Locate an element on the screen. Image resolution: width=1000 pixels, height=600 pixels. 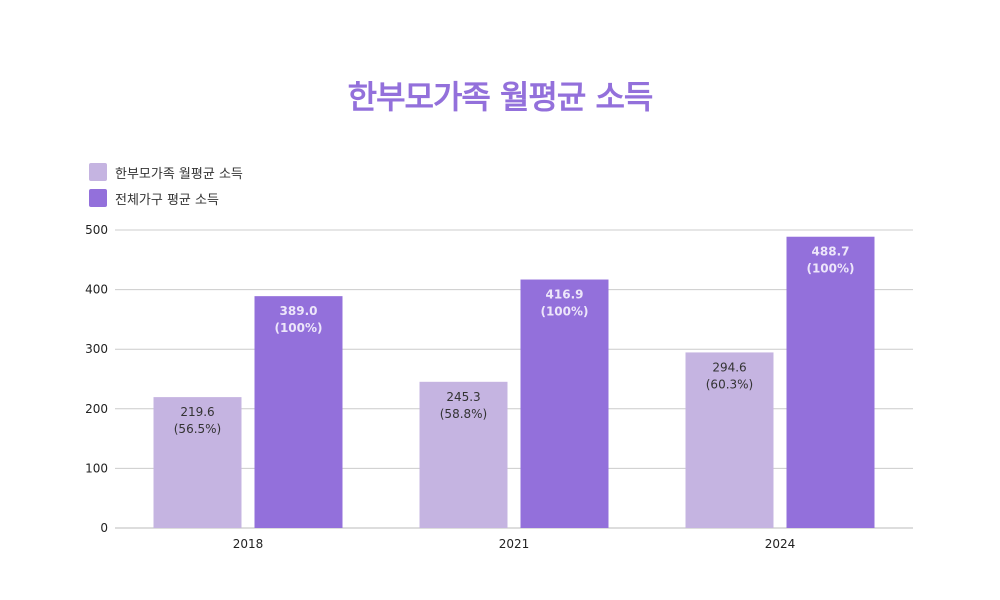
legend-label-single-parent: 한부모가족 월평균 소득 is located at coordinates (179, 174).